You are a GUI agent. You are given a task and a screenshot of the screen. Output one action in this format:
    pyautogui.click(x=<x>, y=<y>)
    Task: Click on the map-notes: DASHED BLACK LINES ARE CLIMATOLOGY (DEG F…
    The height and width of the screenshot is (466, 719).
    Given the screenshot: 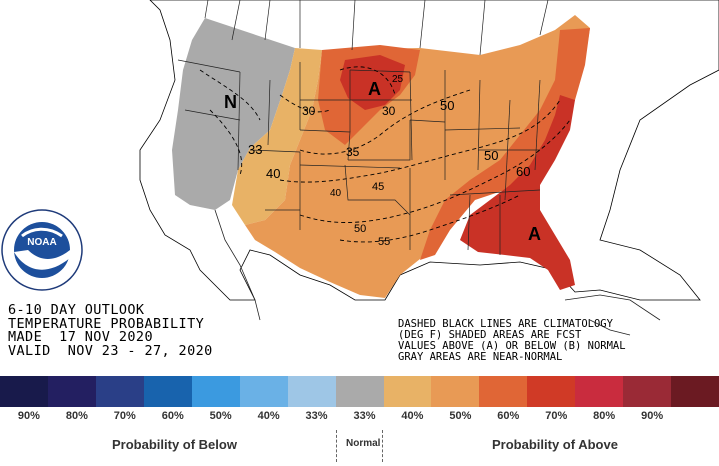 What is the action you would take?
    pyautogui.click(x=512, y=341)
    